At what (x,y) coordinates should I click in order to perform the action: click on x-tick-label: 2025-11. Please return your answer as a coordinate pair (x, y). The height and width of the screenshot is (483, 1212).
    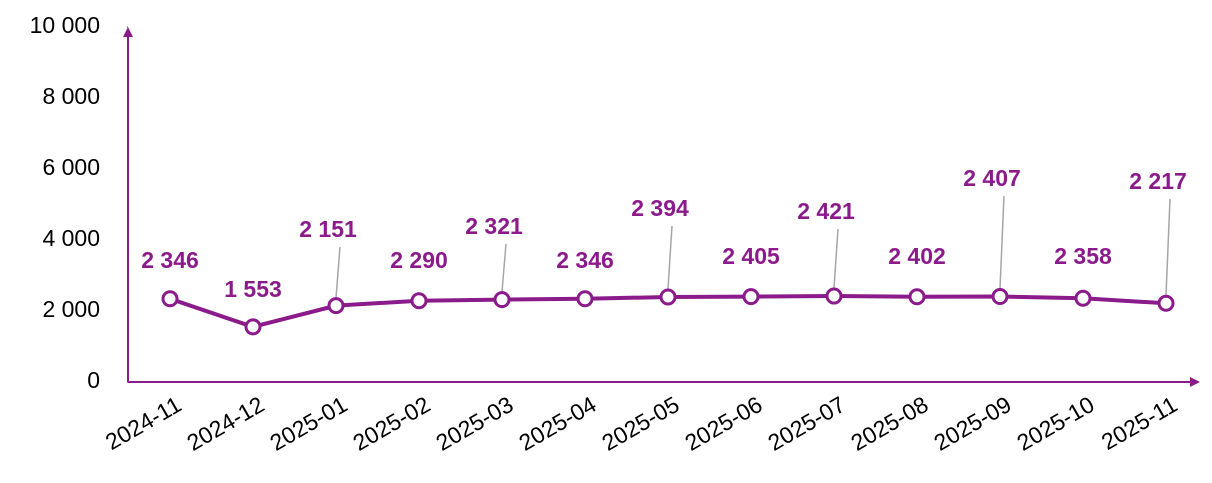
    Looking at the image, I should click on (1139, 423).